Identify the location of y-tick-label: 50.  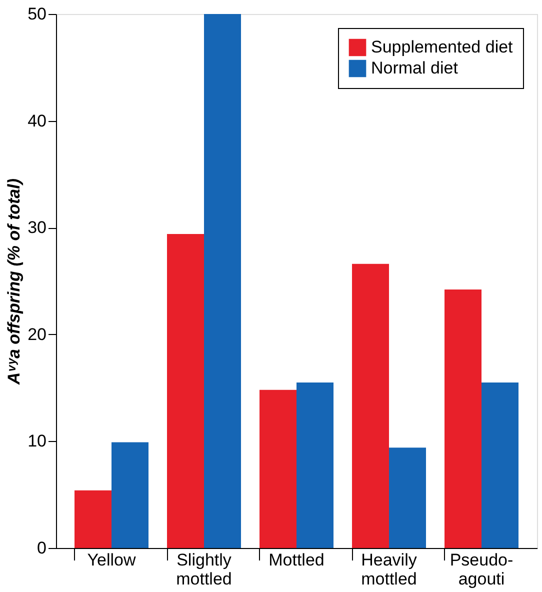
(37, 14).